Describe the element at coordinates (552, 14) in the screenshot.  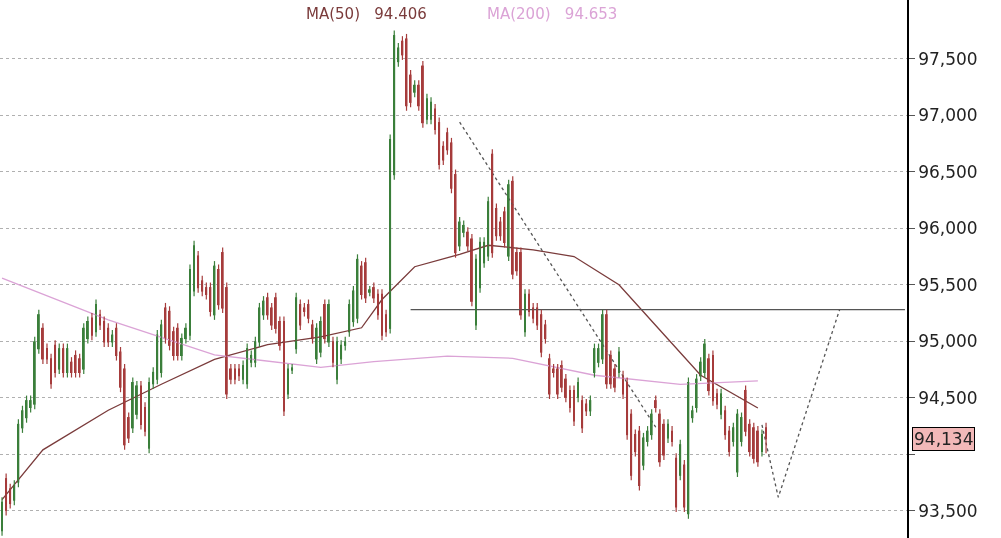
I see `text: MA(200) 94.653` at that location.